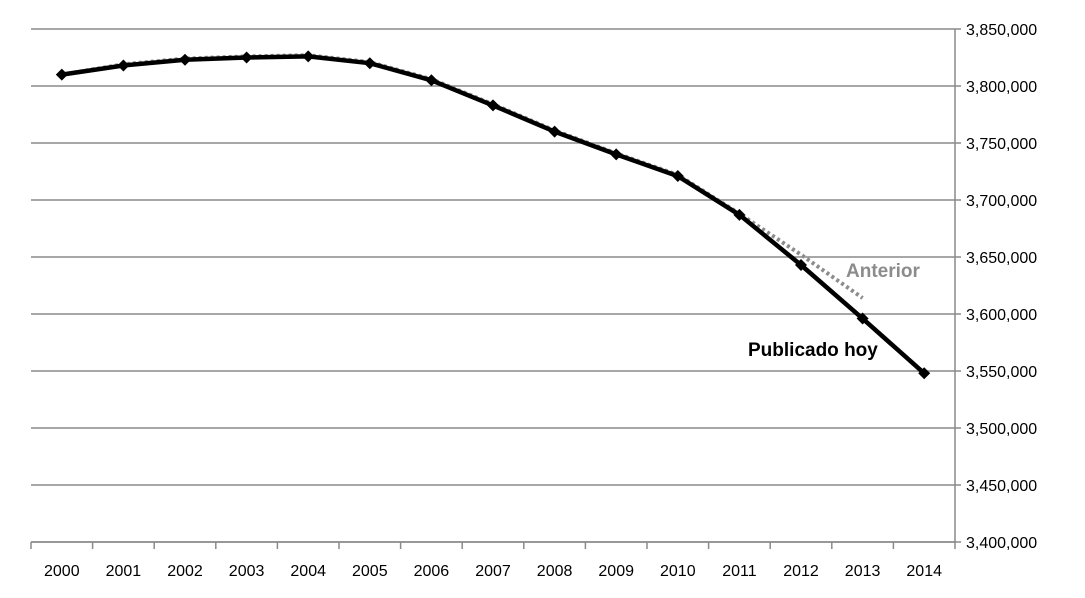 This screenshot has width=1085, height=598. Describe the element at coordinates (185, 571) in the screenshot. I see `x-tick-label-2: 2002` at that location.